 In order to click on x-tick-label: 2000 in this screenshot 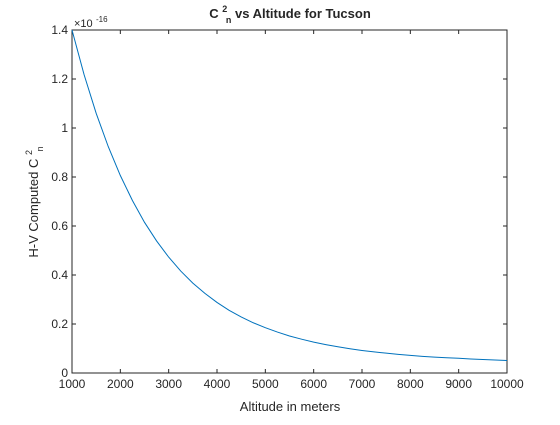, I will do `click(120, 384)`.